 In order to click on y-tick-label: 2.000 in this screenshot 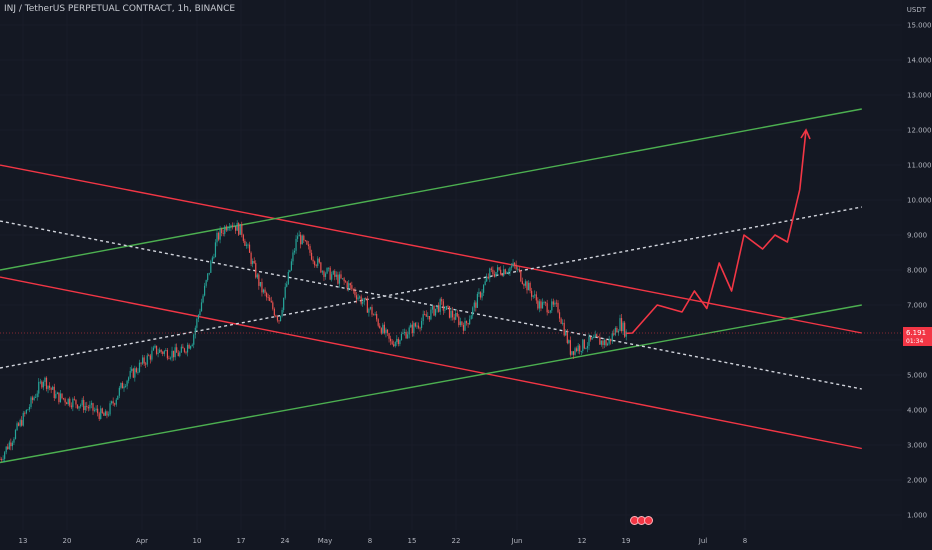, I will do `click(917, 481)`.